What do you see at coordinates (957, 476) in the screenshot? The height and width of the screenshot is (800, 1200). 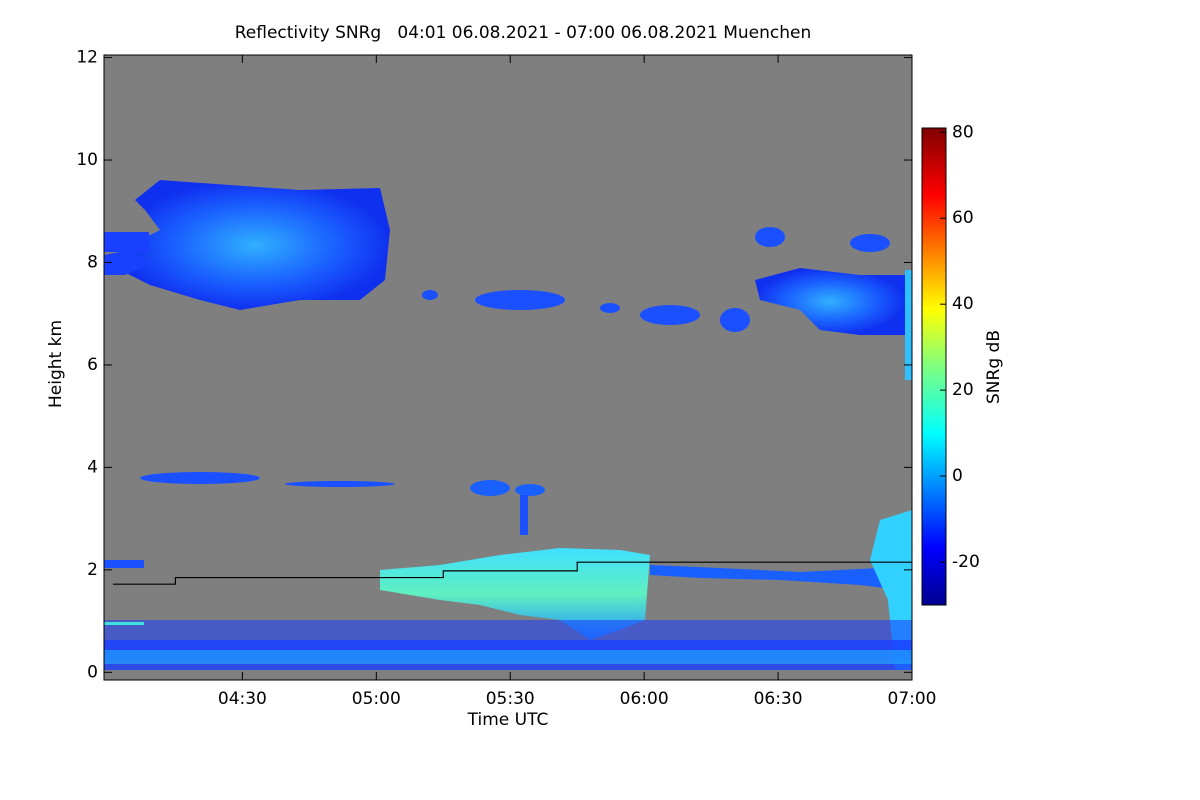 I see `colorbar-tick-label: 0` at bounding box center [957, 476].